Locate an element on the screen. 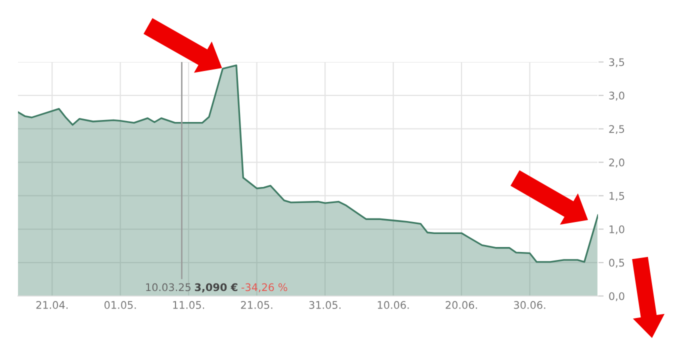 This screenshot has height=353, width=673. x-tick-label: 11.05. is located at coordinates (188, 305).